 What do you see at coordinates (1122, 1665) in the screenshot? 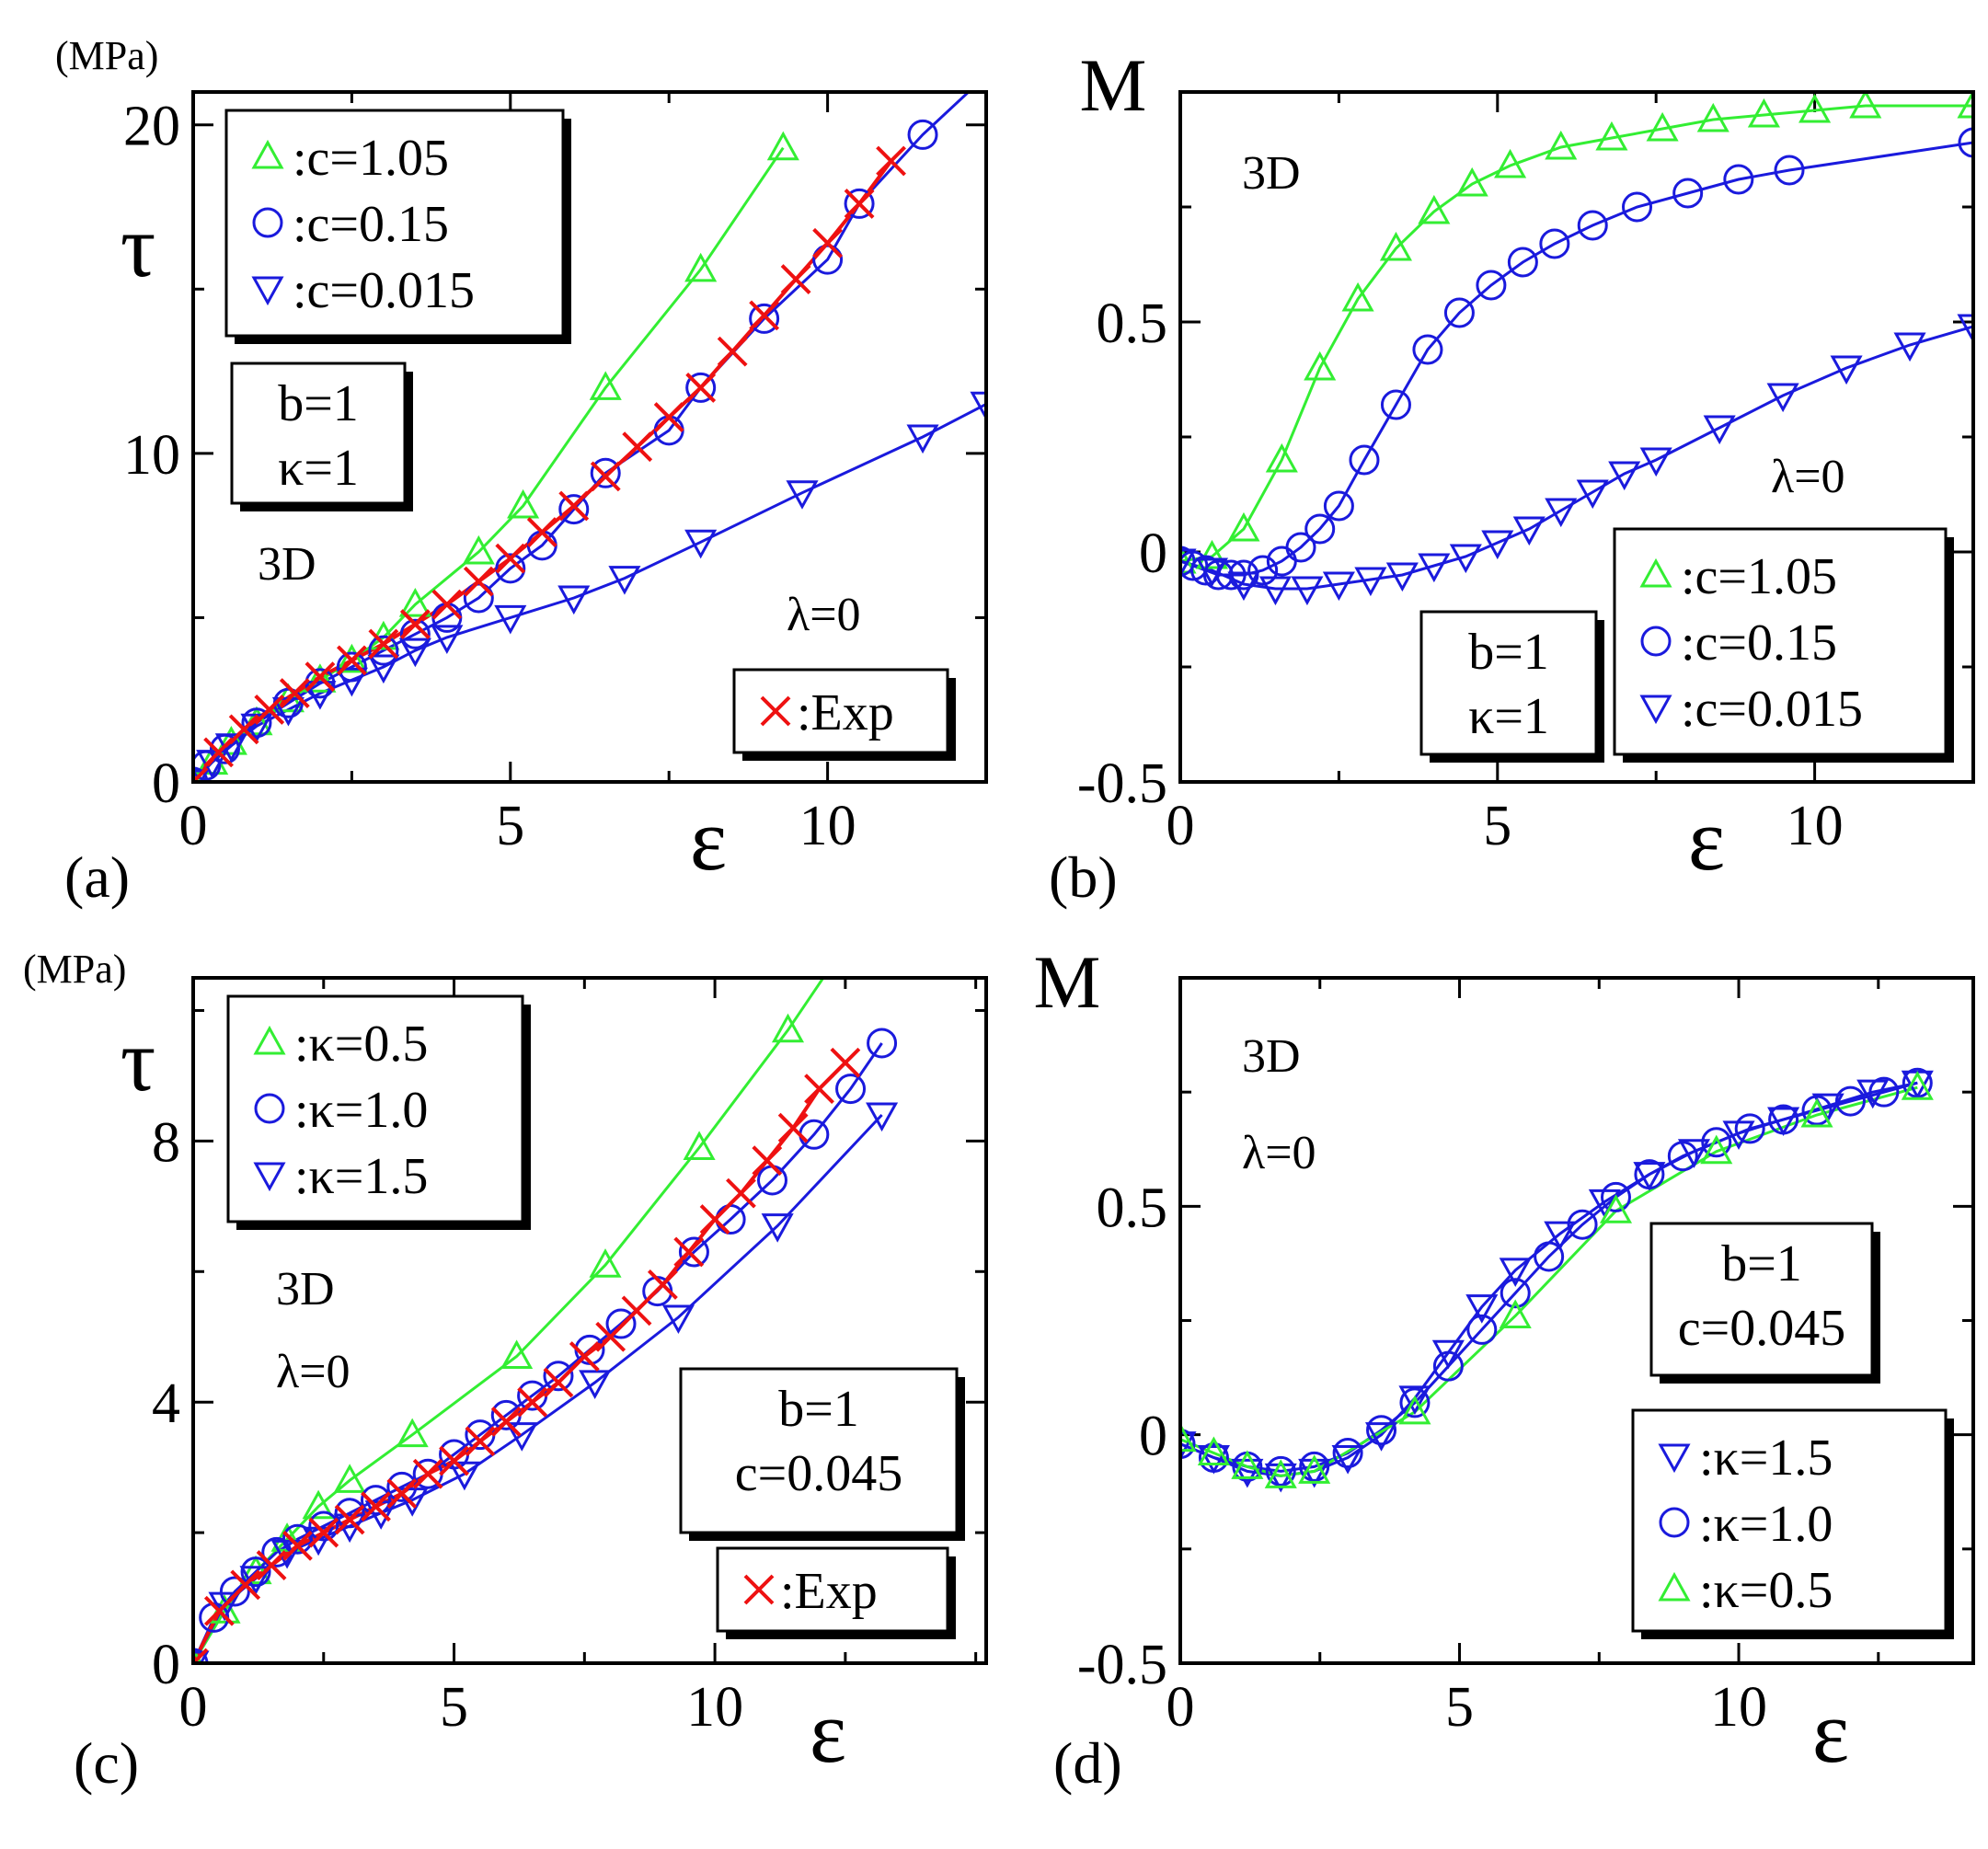
I see `y-tick-label: -0.5` at bounding box center [1122, 1665].